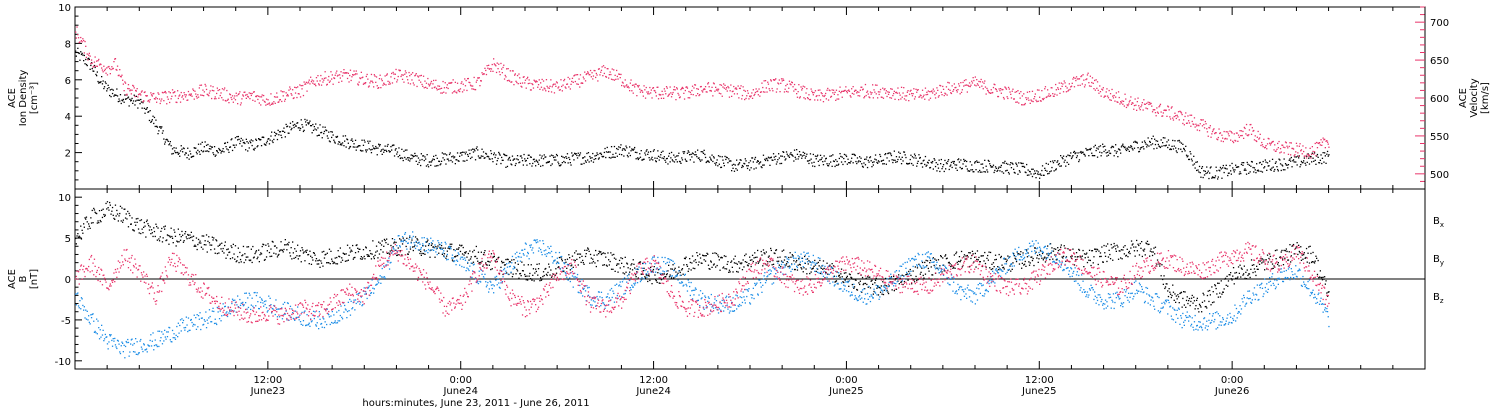 This screenshot has width=1500, height=410. I want to click on axis-title-line: [nT], so click(34, 279).